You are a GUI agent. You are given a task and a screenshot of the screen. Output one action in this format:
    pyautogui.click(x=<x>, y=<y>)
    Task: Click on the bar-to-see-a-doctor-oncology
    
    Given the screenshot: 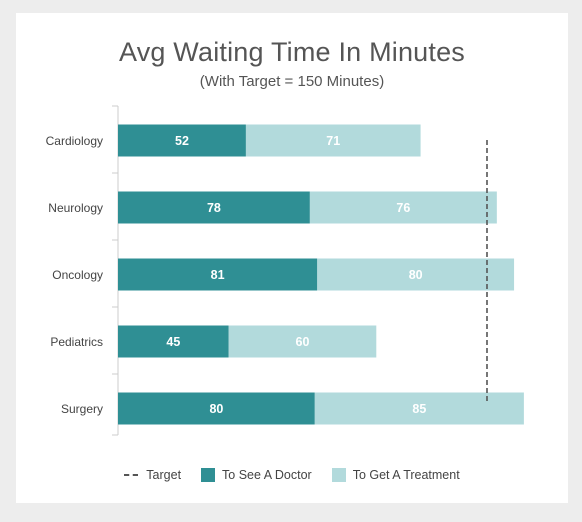 What is the action you would take?
    pyautogui.click(x=218, y=274)
    